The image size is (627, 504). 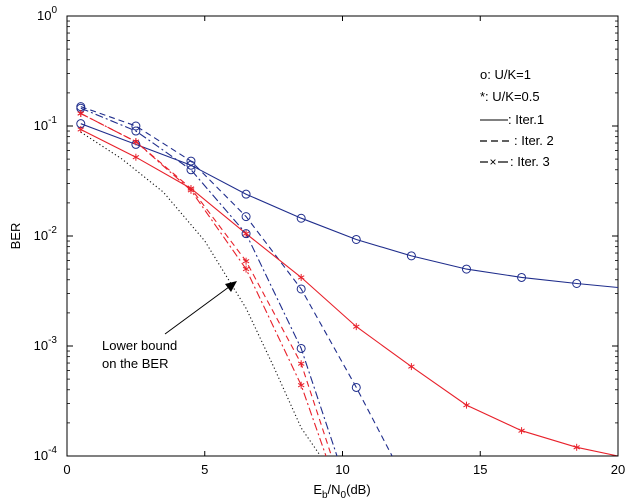 I want to click on lower-bound-annotation: Lower bound on the BER, so click(x=169, y=326).